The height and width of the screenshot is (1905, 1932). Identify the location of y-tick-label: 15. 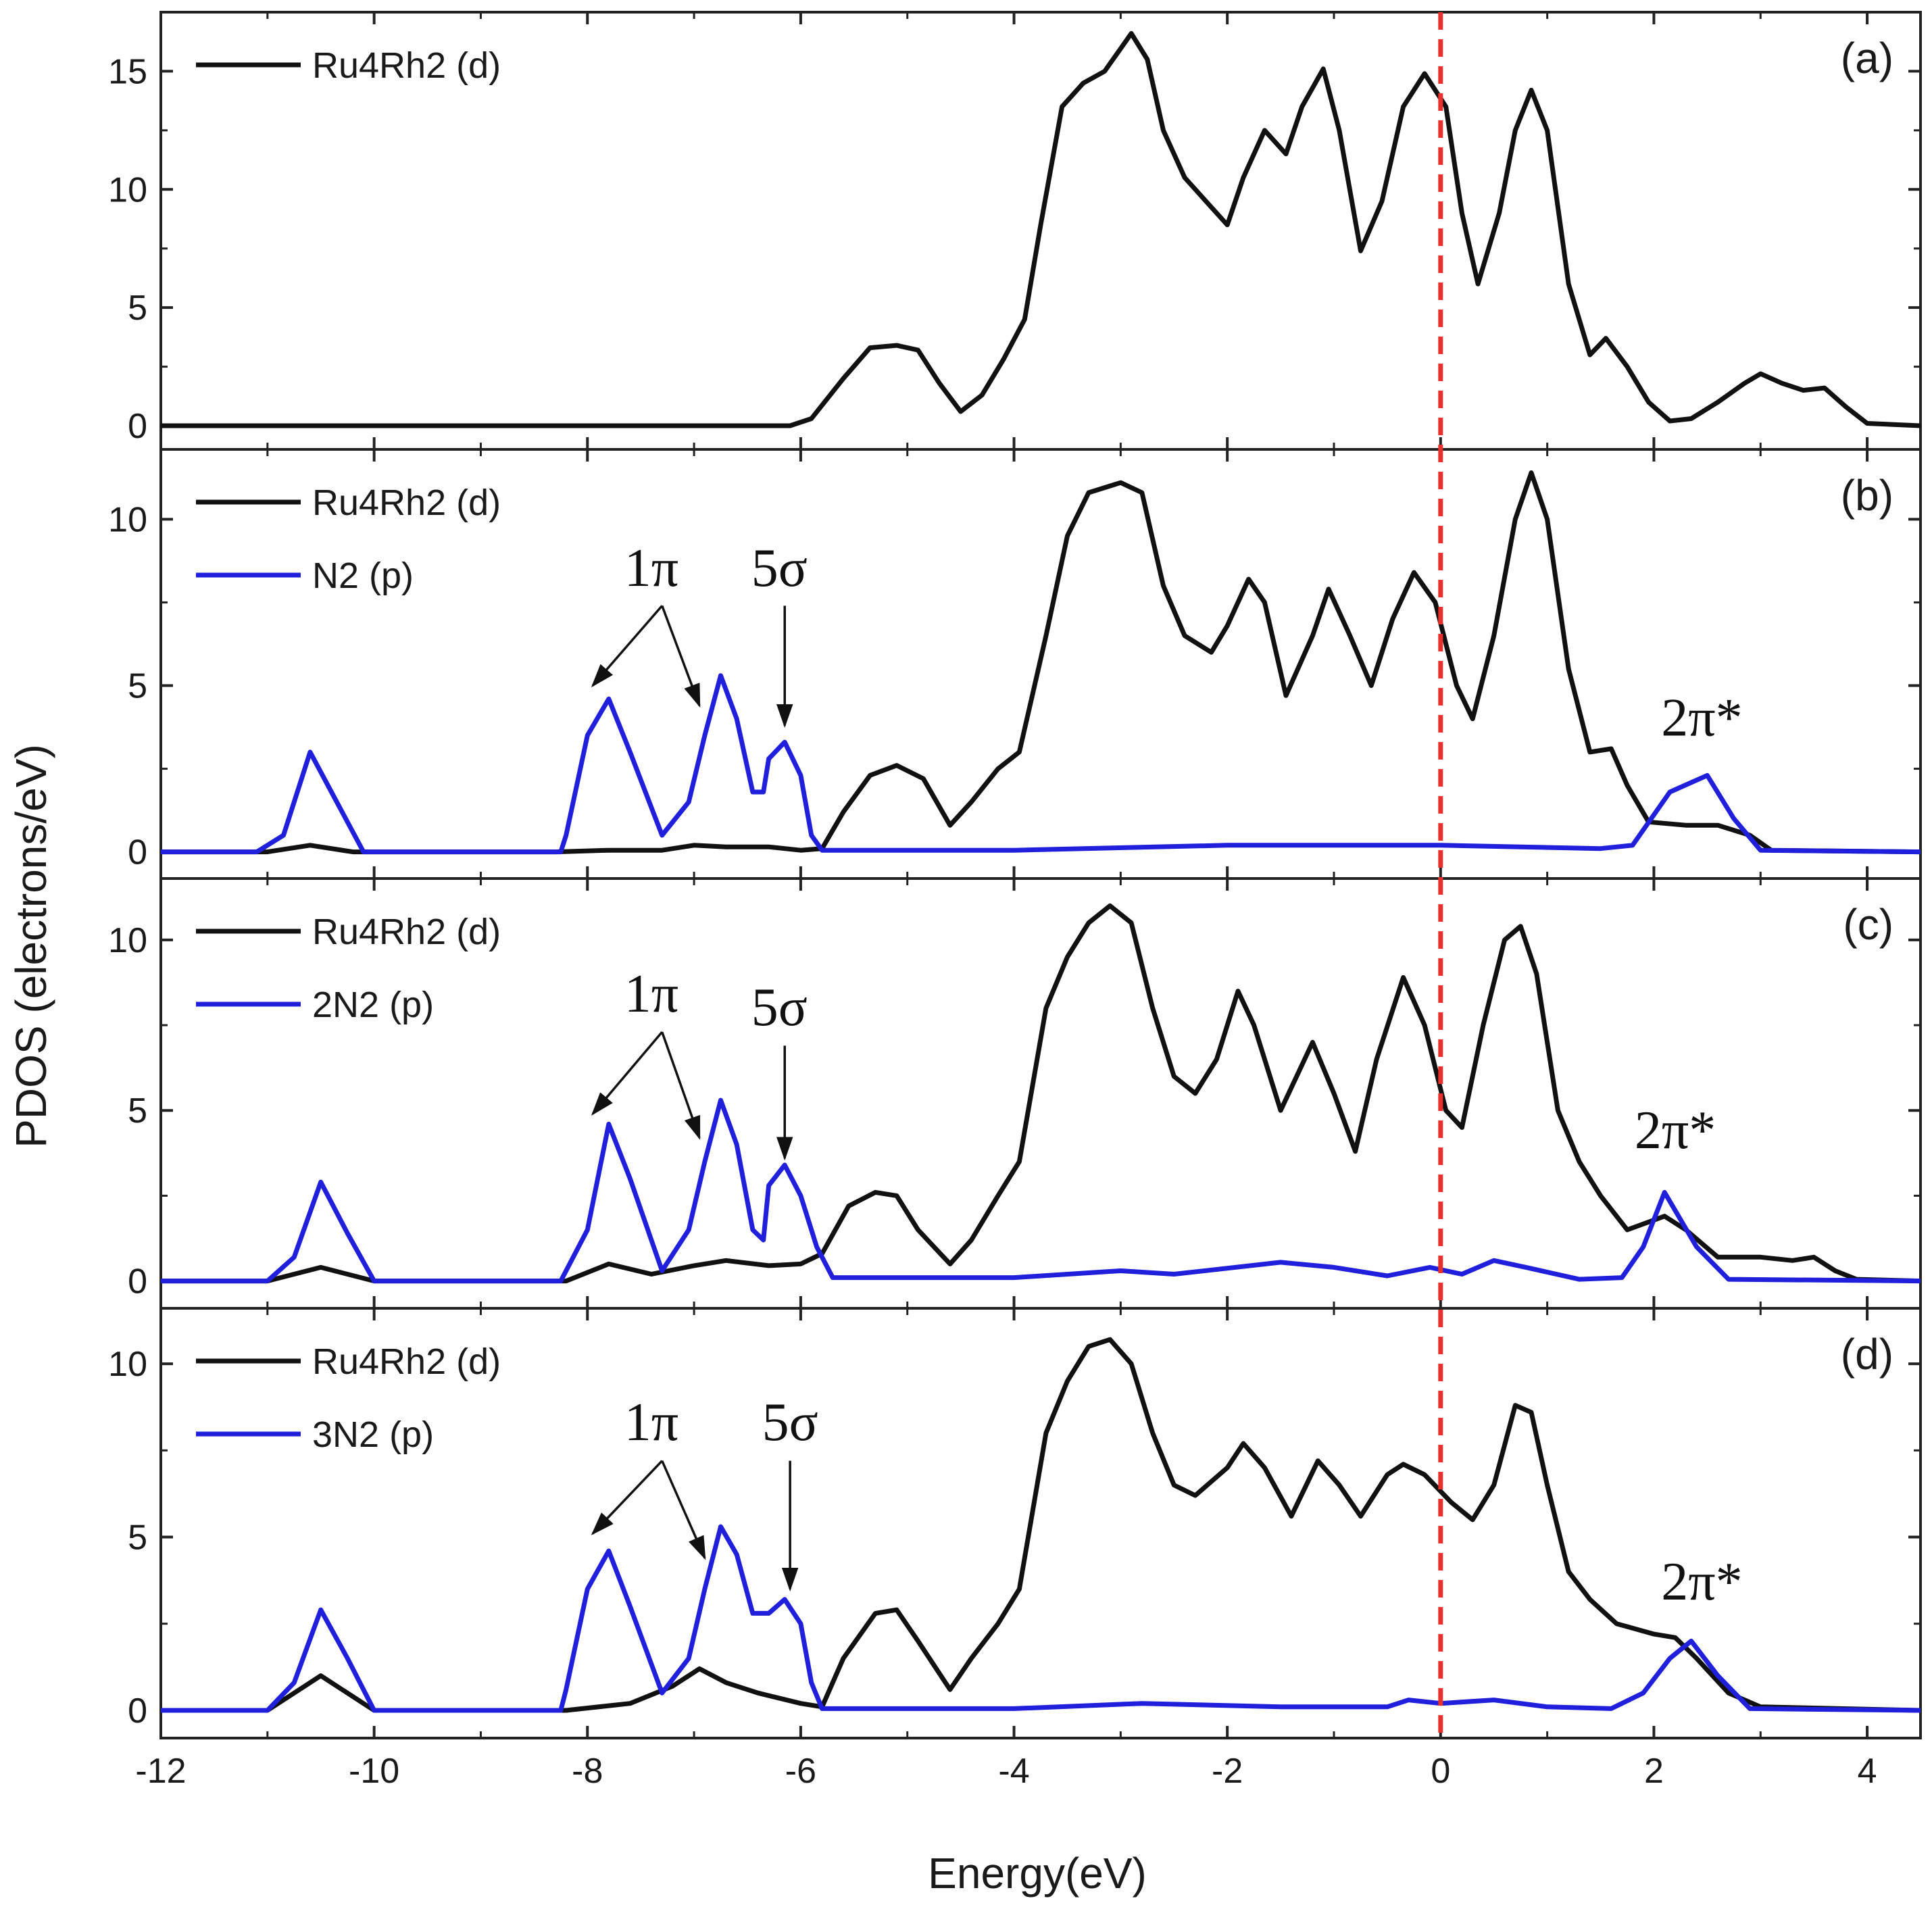
(128, 71).